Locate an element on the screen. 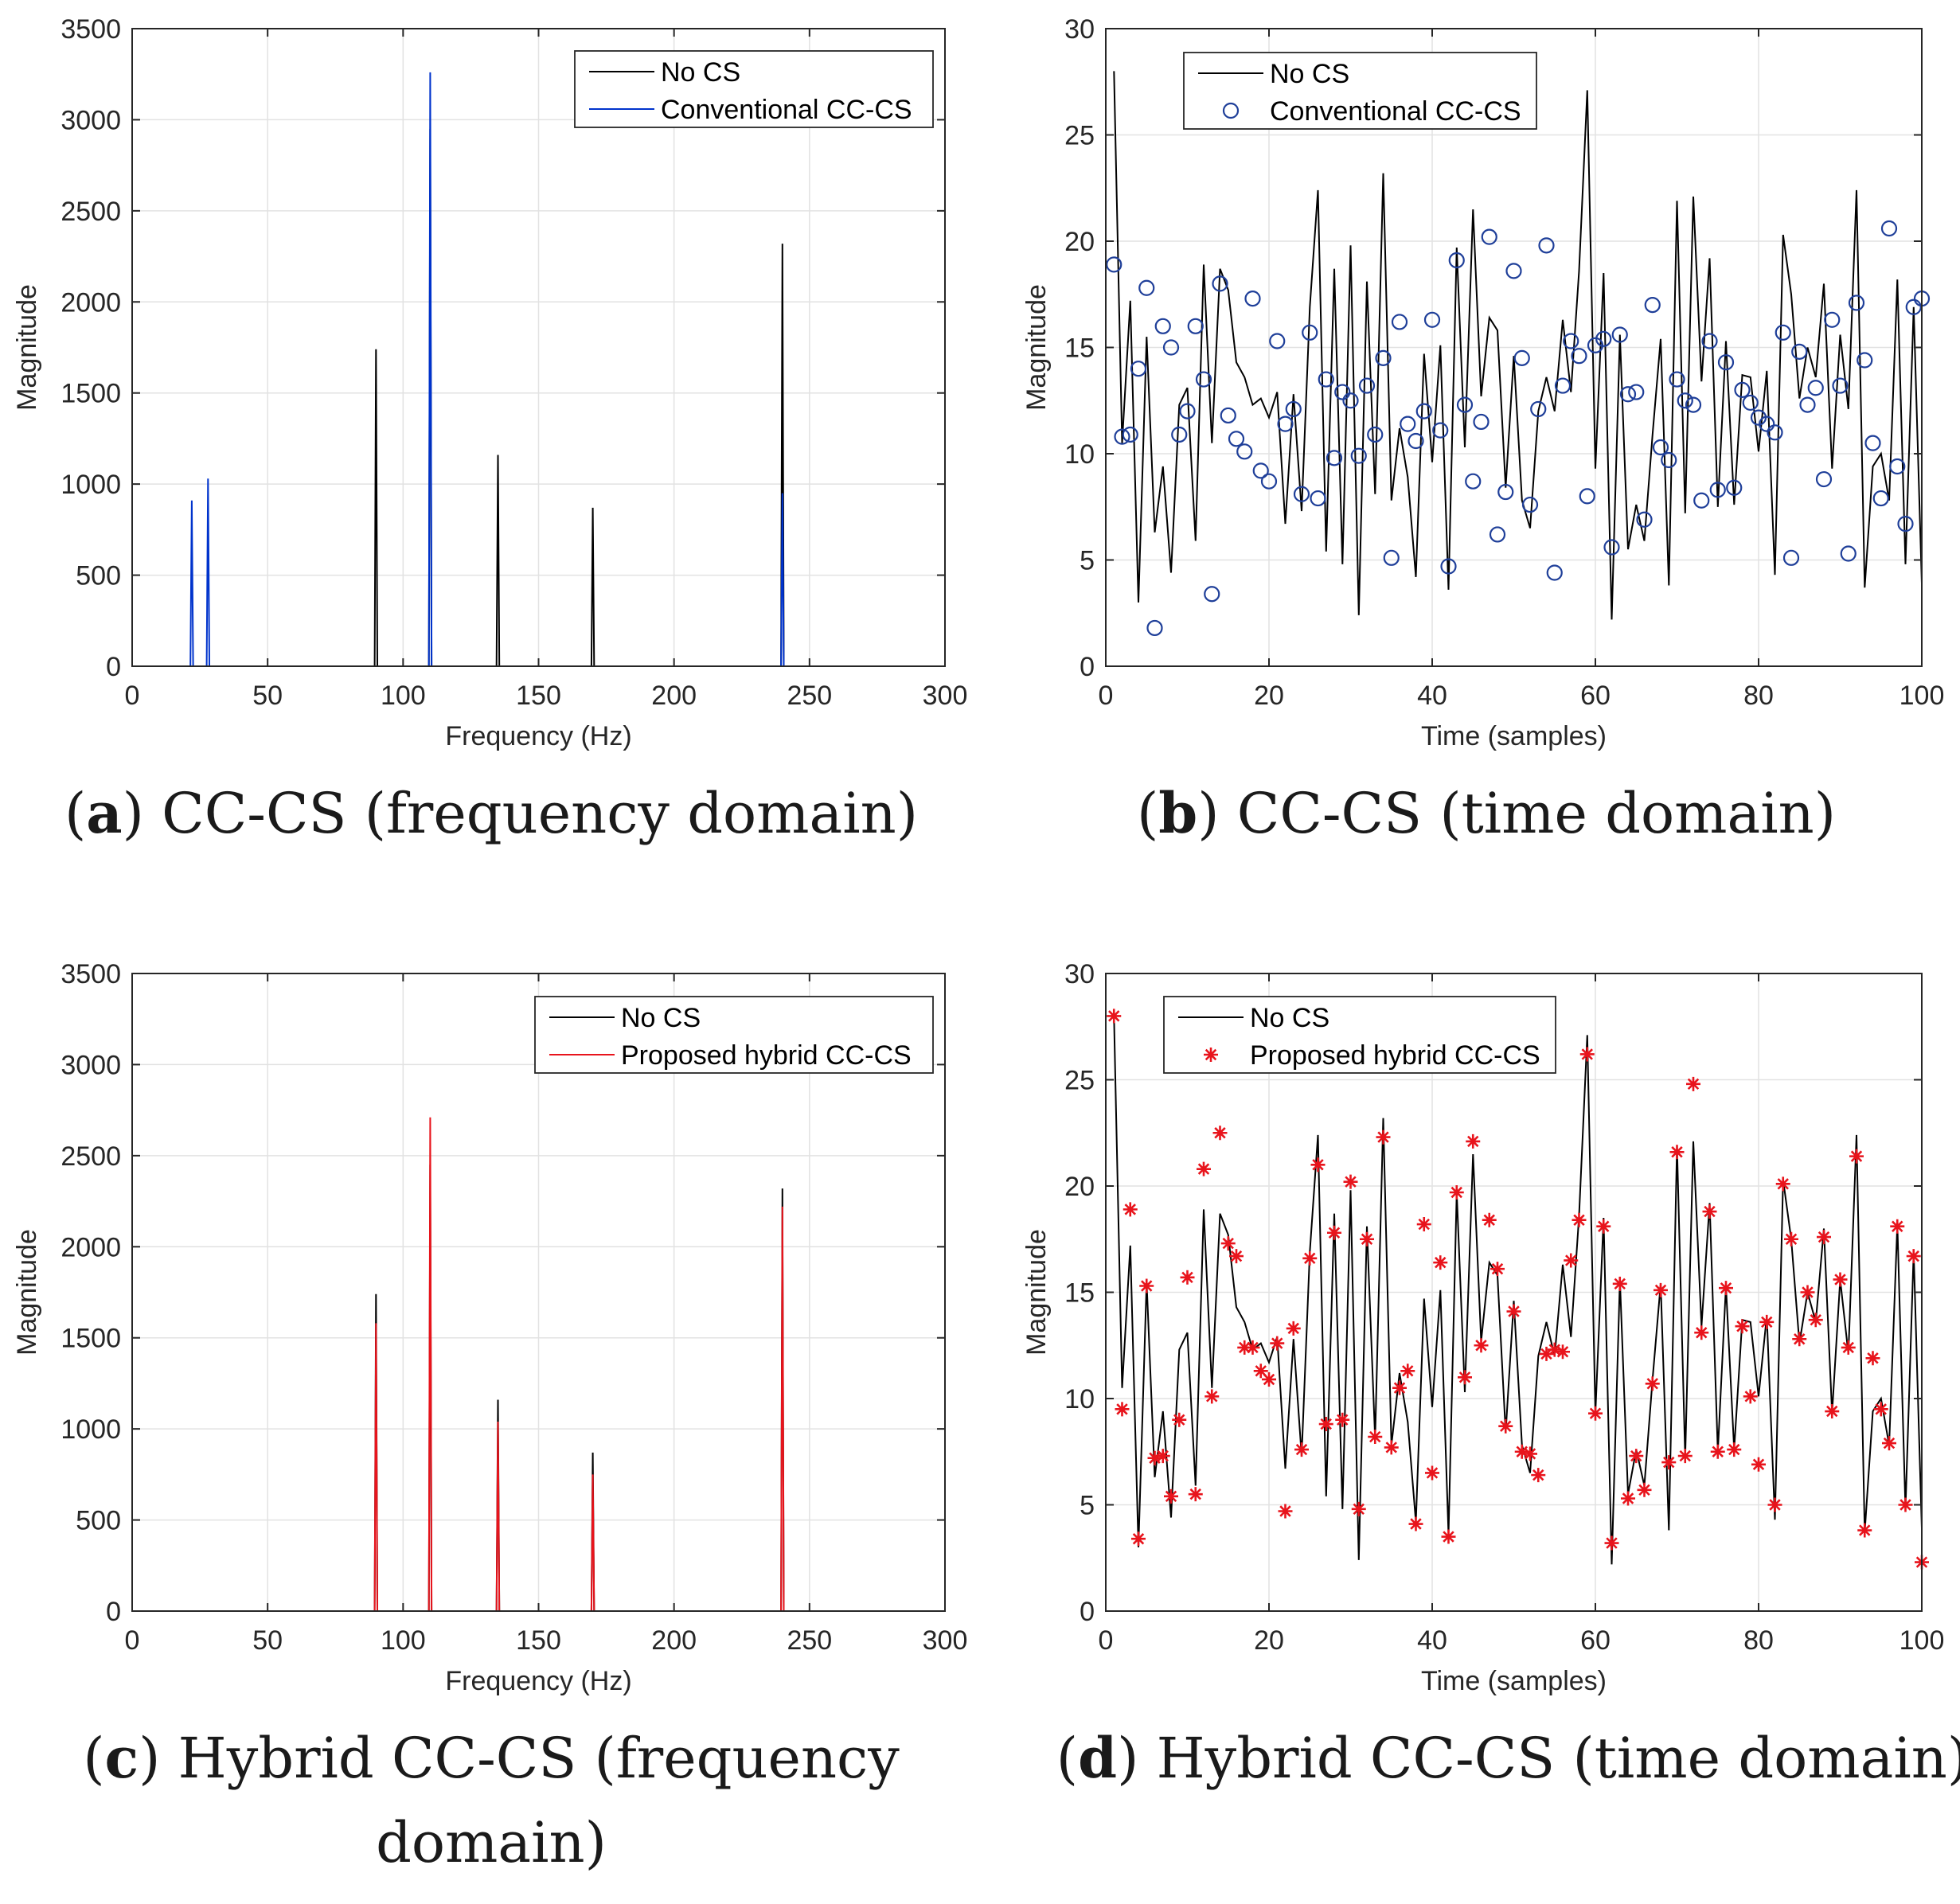 Image resolution: width=1960 pixels, height=1904 pixels. legend-box is located at coordinates (1360, 1035).